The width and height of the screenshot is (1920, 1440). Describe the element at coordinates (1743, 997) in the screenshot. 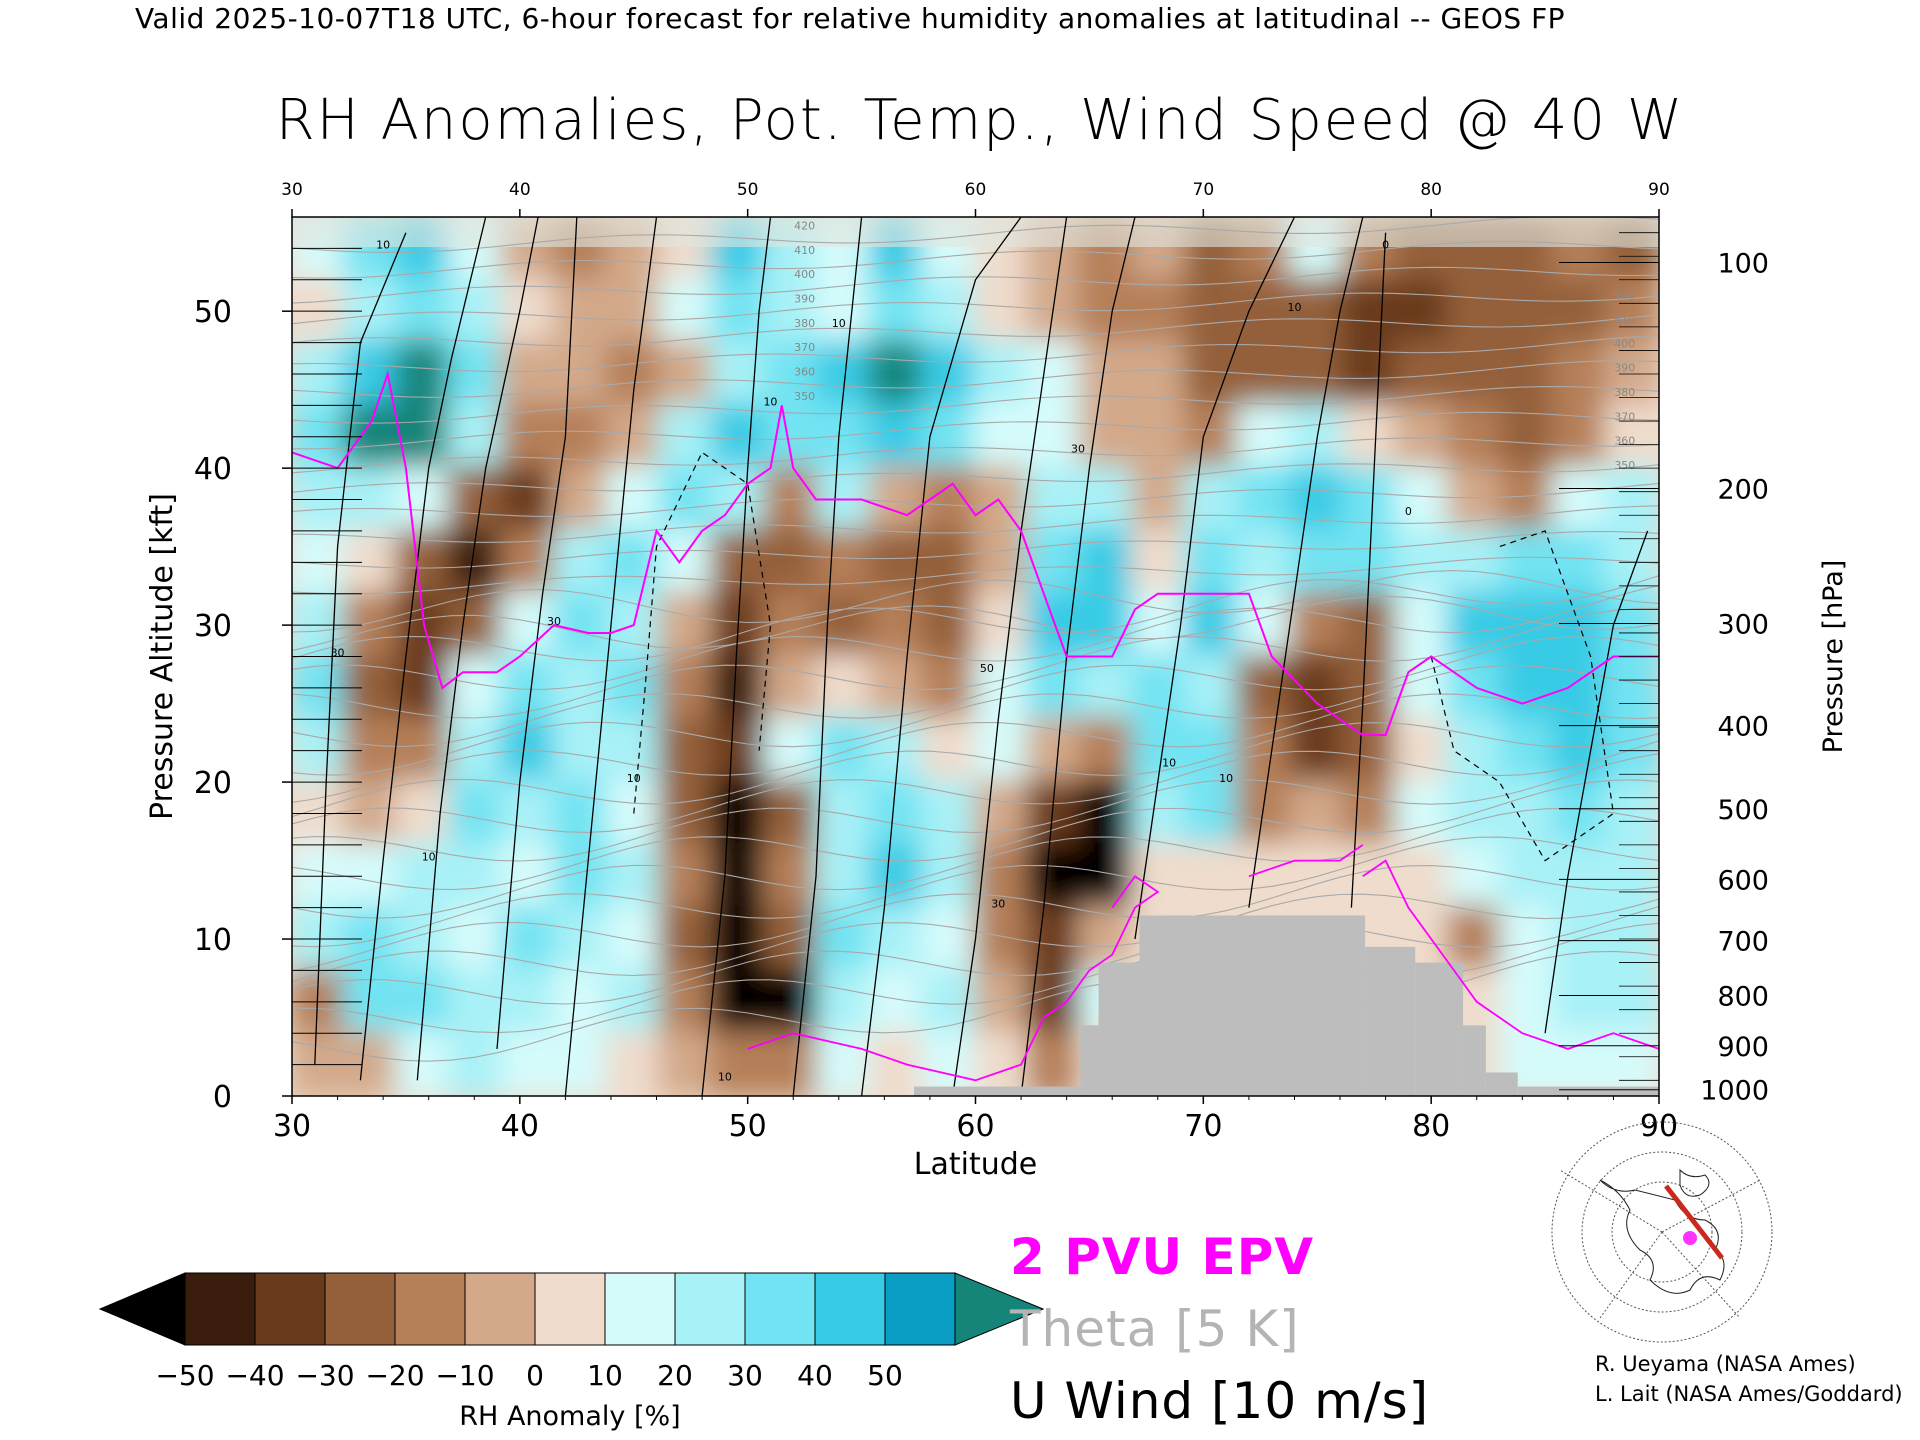

I see `pressure-tick-label: 800` at that location.